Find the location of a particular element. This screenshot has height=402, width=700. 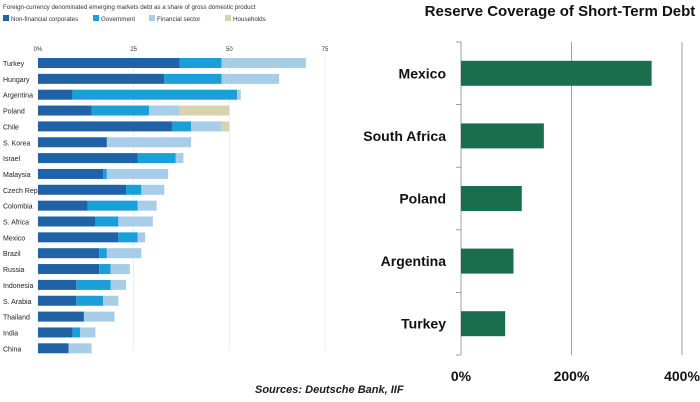

tick-label: 200% is located at coordinates (572, 376).